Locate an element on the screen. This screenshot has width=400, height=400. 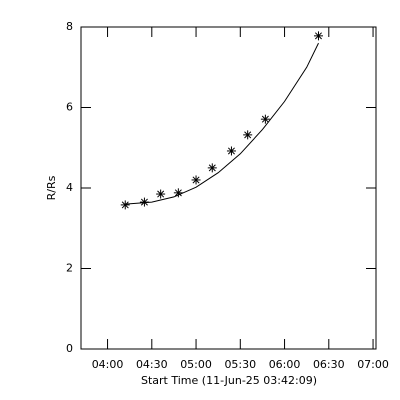
x-tick-label: 05:30 is located at coordinates (240, 364).